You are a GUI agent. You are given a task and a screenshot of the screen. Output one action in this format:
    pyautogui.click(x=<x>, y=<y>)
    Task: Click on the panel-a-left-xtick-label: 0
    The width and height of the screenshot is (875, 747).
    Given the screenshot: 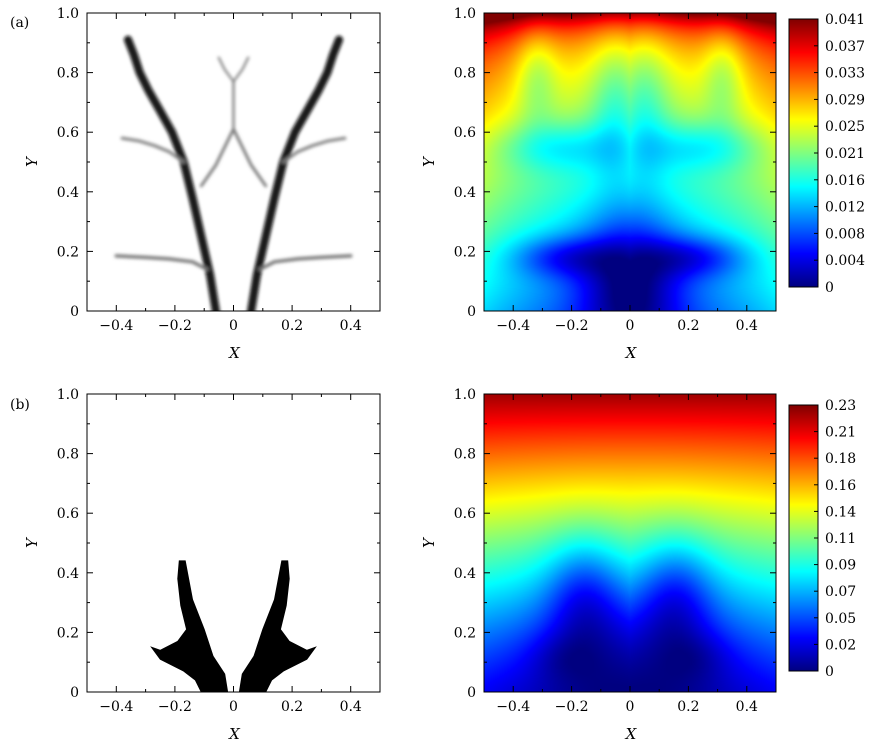 What is the action you would take?
    pyautogui.click(x=233, y=326)
    